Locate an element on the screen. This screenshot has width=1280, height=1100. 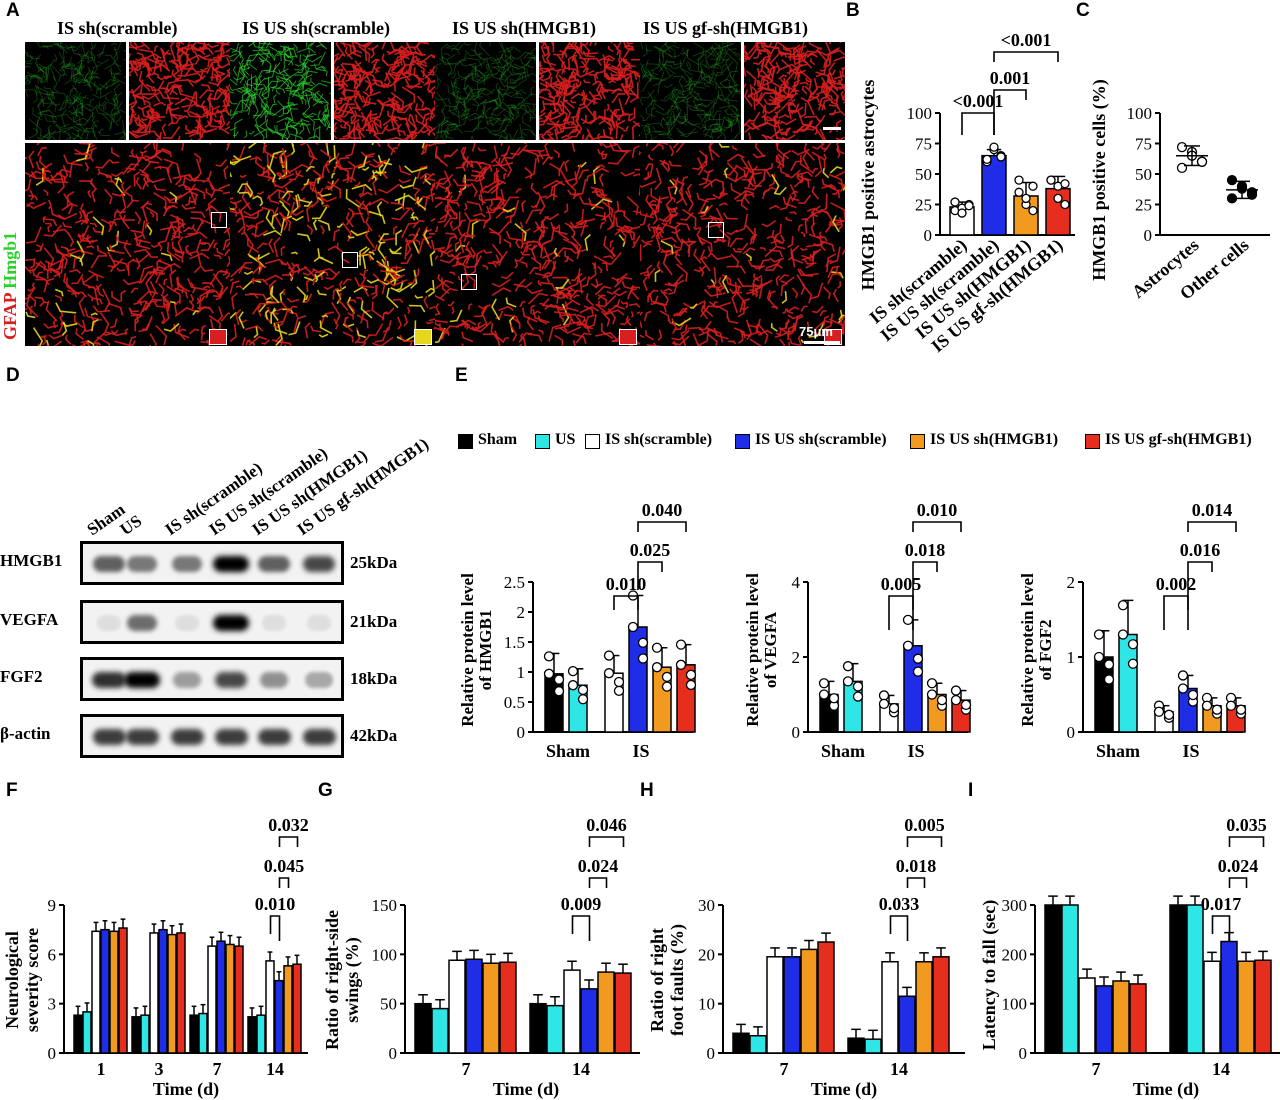
p-value-label: 0.010 is located at coordinates (937, 510).